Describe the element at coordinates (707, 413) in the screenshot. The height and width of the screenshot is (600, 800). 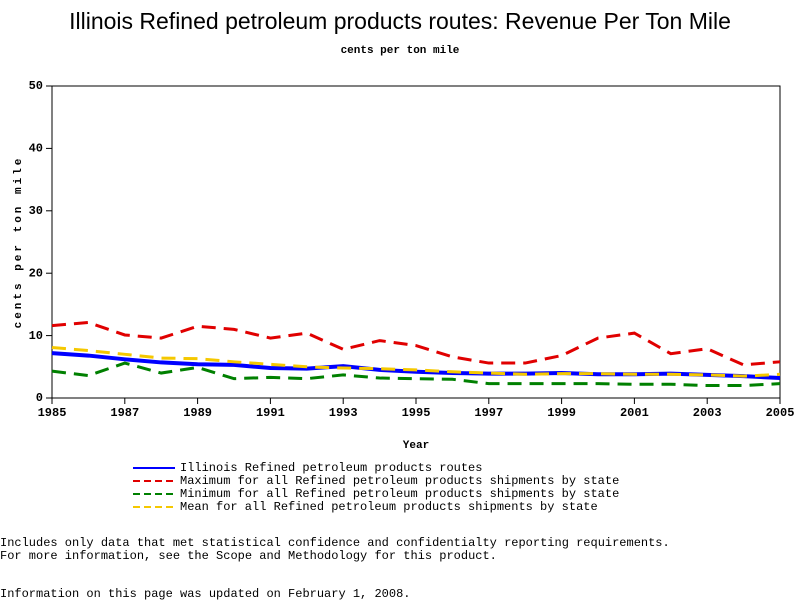
I see `x-tick-label: 2003` at that location.